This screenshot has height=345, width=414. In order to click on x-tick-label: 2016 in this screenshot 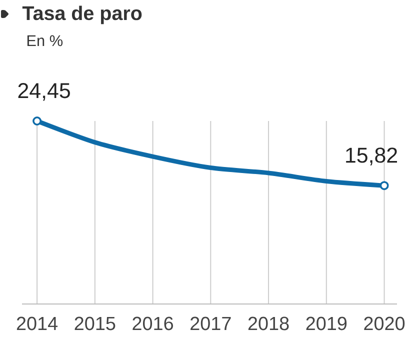, I will do `click(152, 323)`.